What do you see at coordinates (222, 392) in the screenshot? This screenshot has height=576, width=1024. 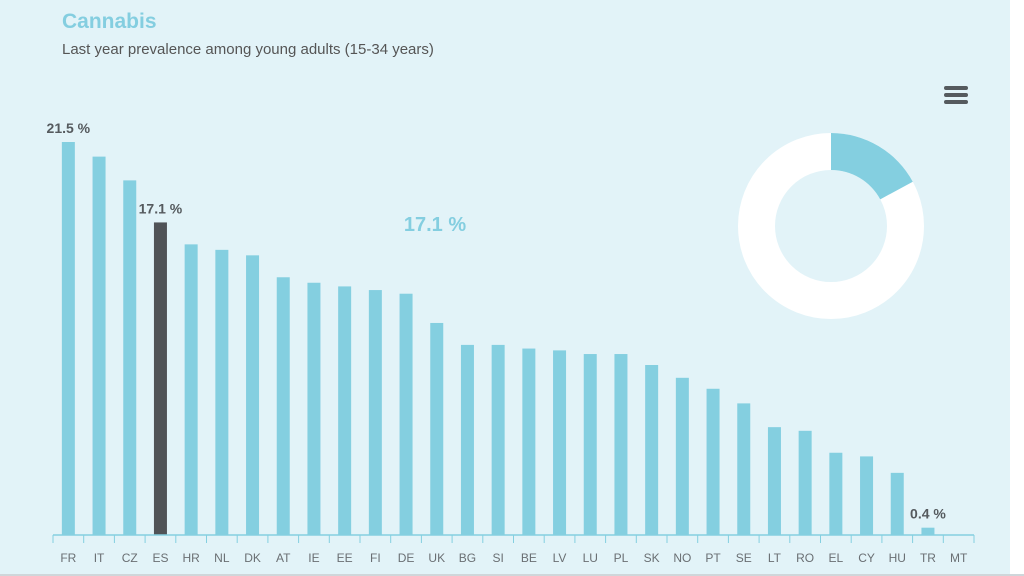 I see `bar-nl` at bounding box center [222, 392].